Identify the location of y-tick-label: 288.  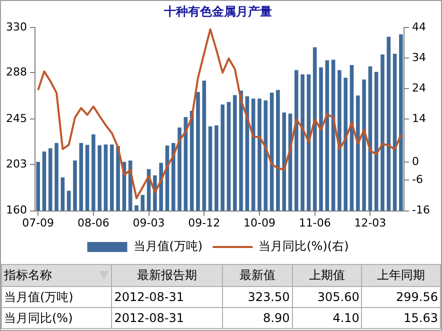
(16, 72).